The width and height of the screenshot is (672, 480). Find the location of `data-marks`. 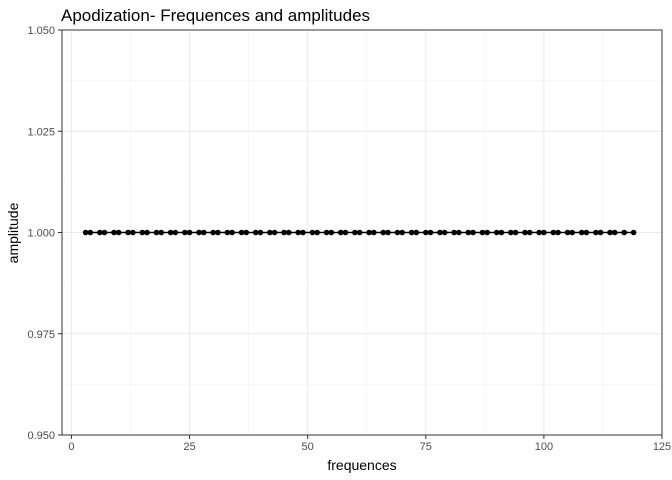

data-marks is located at coordinates (359, 232).